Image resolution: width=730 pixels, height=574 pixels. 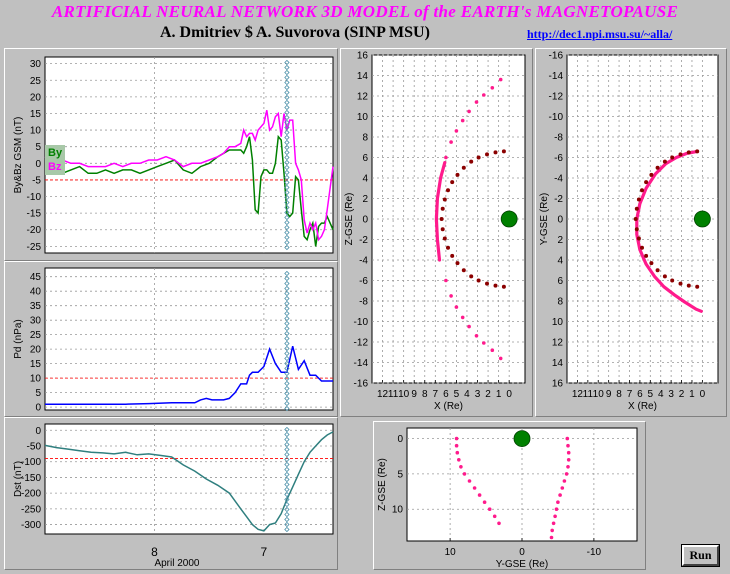 What do you see at coordinates (560, 261) in the screenshot?
I see `y-tick-label: 4` at bounding box center [560, 261].